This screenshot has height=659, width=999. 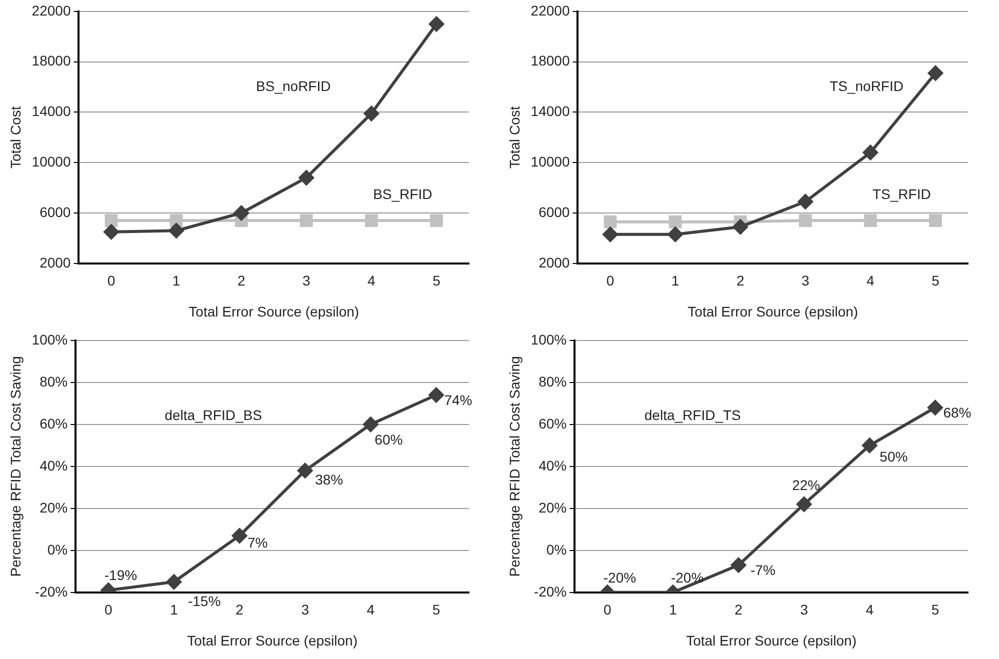 I want to click on data-label: 22%, so click(x=806, y=485).